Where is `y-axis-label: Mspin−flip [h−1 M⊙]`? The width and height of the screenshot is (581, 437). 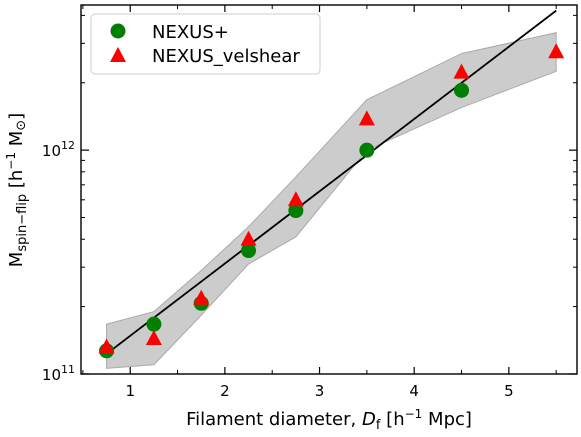 y-axis-label: Mspin−flip [h−1 M⊙] is located at coordinates (17, 190).